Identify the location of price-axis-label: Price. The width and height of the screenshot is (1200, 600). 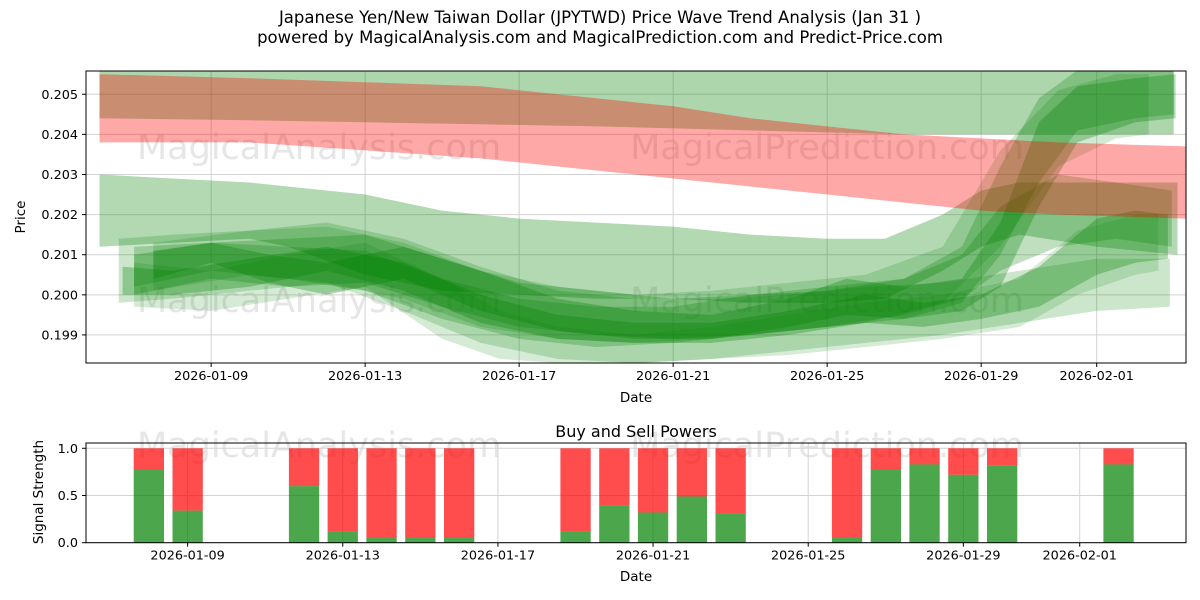
(21, 217).